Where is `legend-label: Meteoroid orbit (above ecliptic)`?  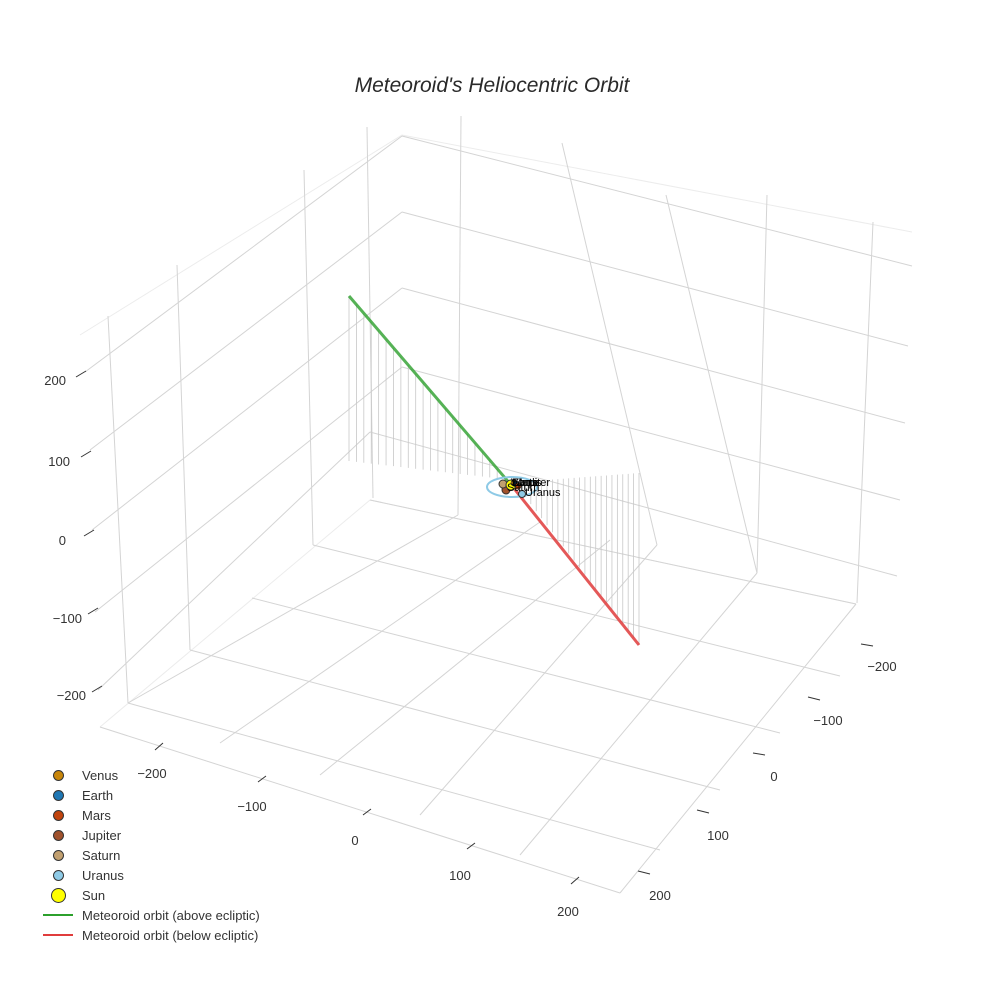 legend-label: Meteoroid orbit (above ecliptic) is located at coordinates (171, 915).